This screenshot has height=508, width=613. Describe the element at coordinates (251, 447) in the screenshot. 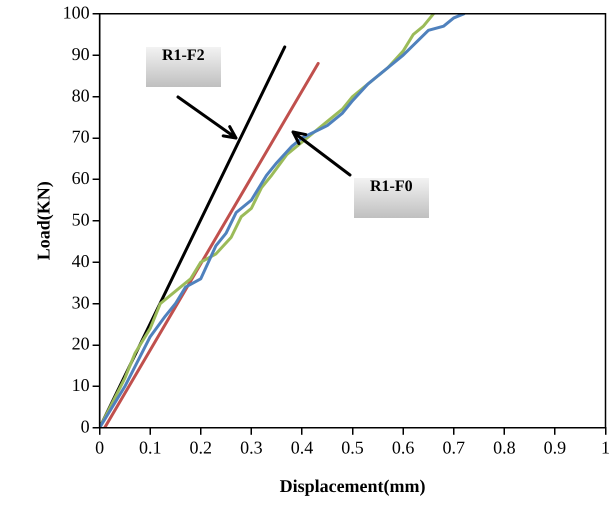

I see `x-tick-label: 0.3` at that location.